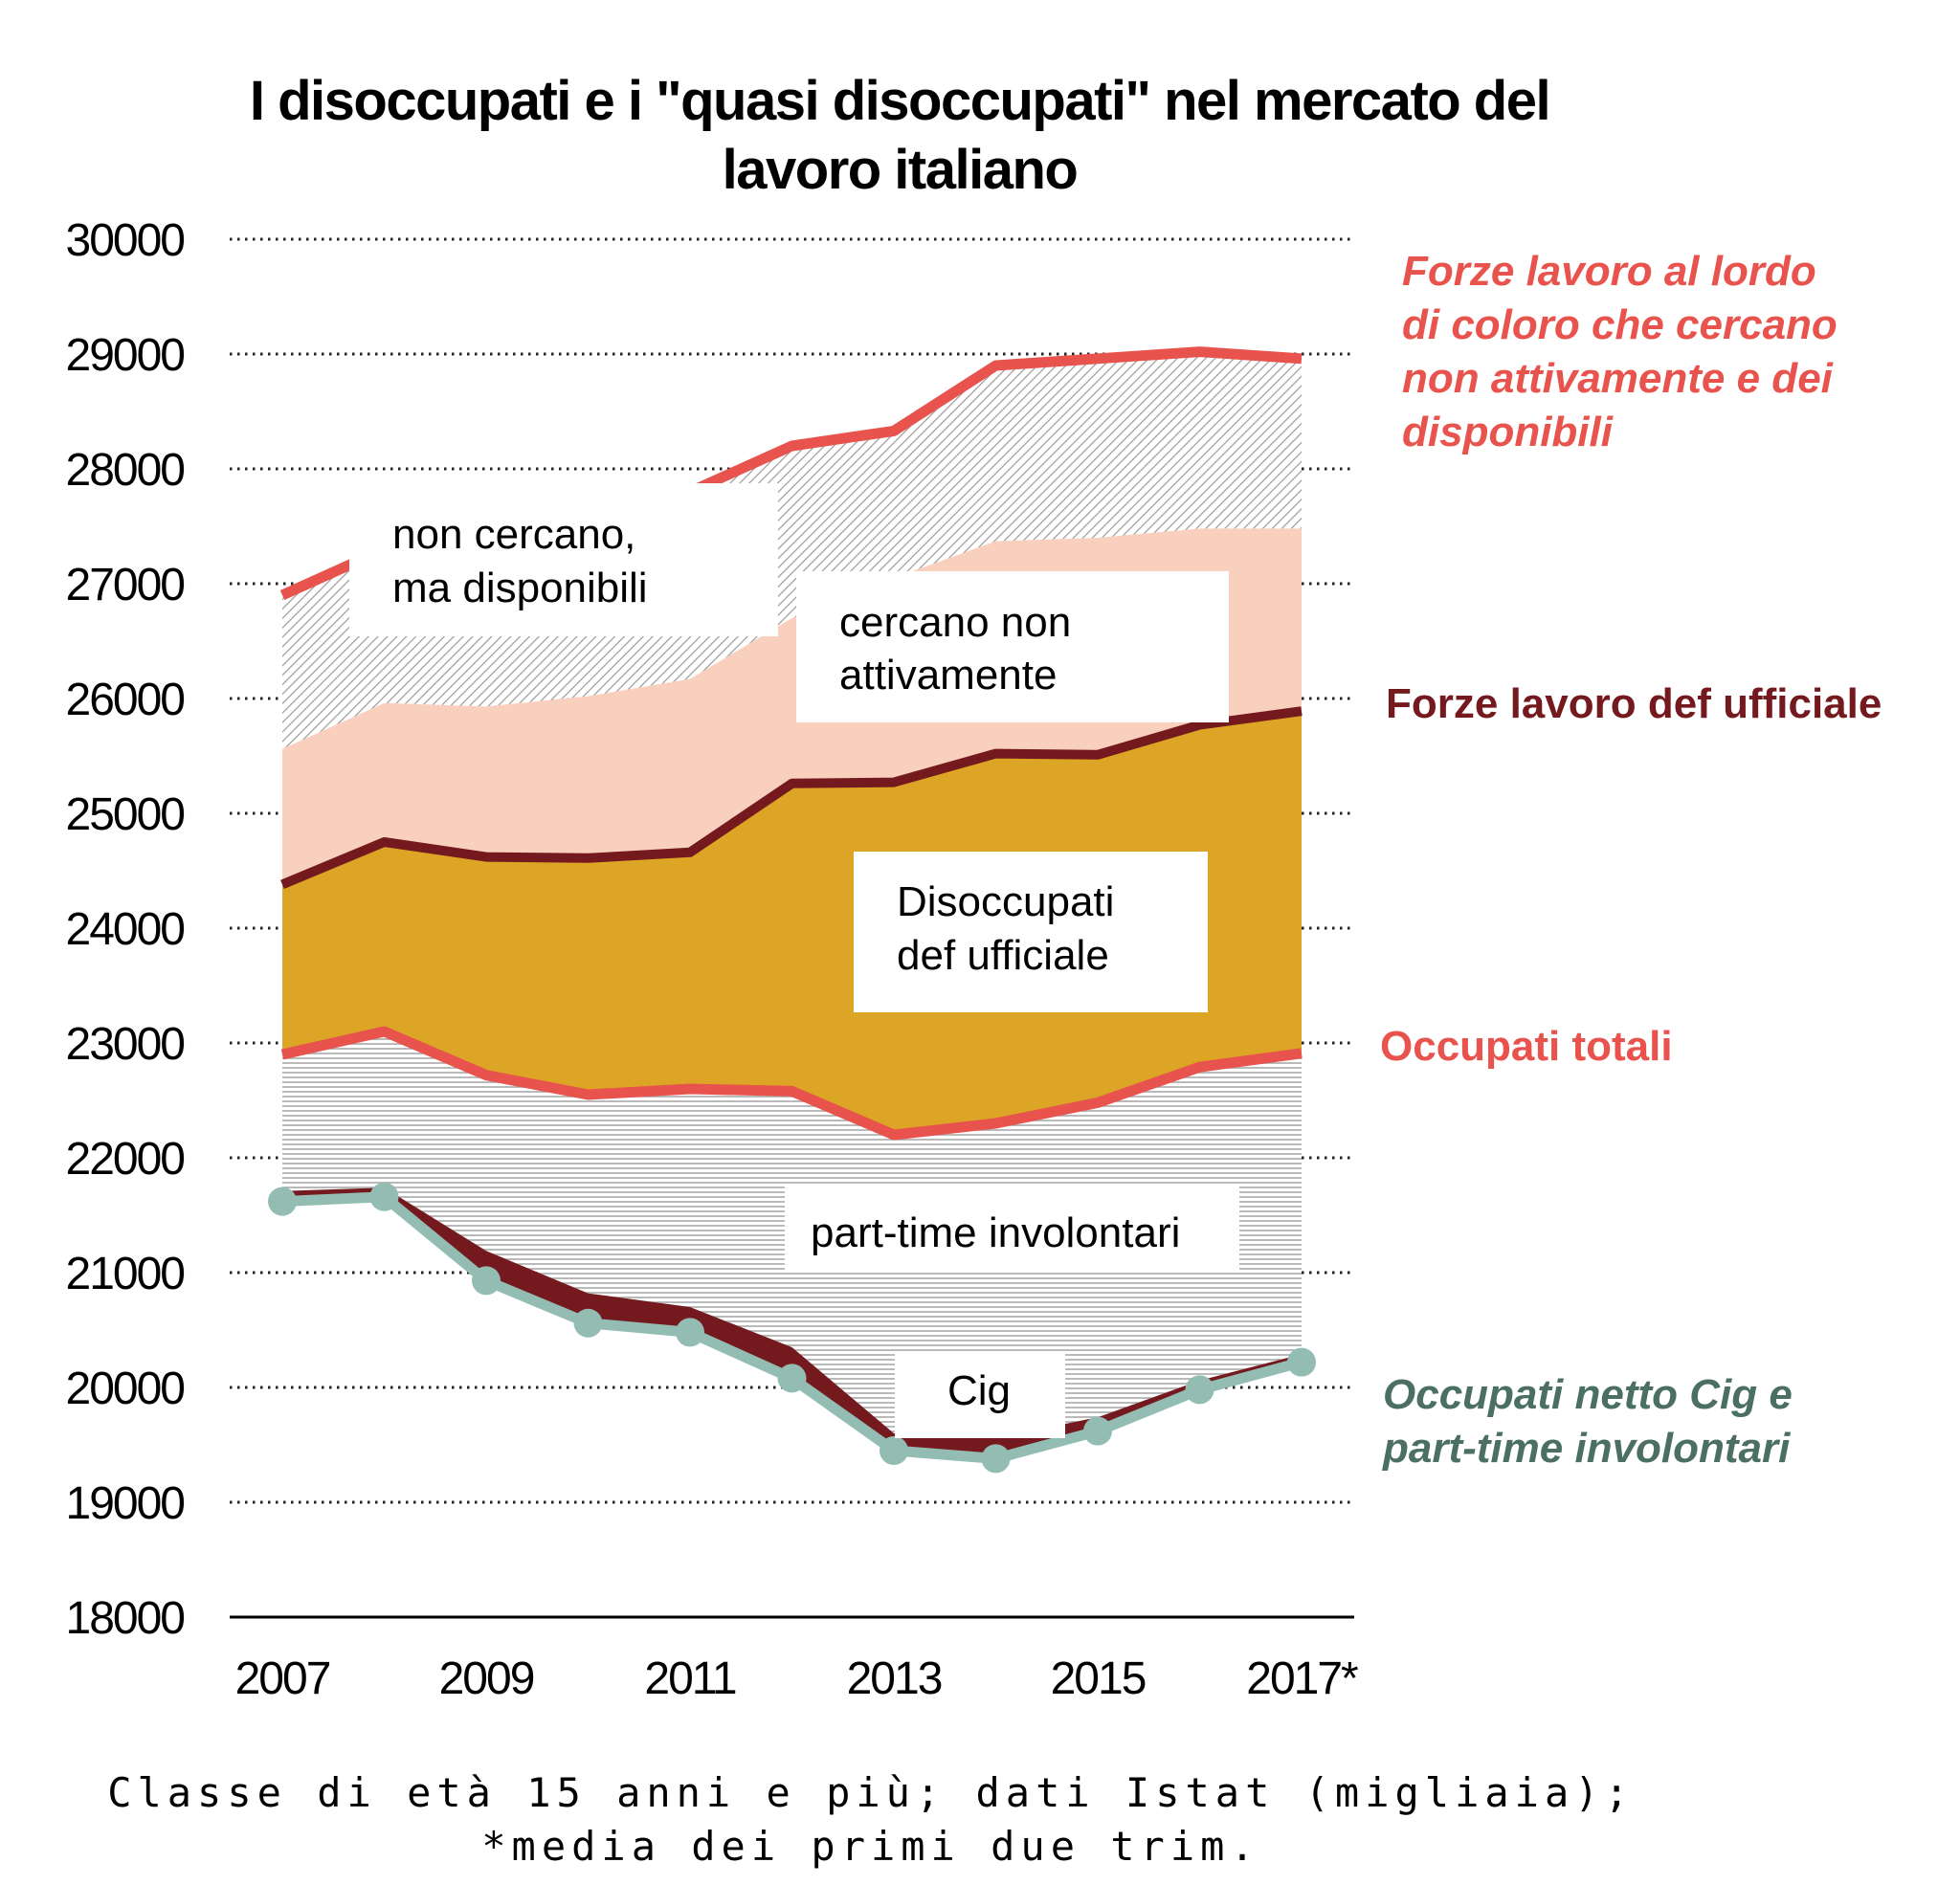 This screenshot has width=1960, height=1885. What do you see at coordinates (1588, 1395) in the screenshot?
I see `series-label-text: Occupati netto Cig e` at bounding box center [1588, 1395].